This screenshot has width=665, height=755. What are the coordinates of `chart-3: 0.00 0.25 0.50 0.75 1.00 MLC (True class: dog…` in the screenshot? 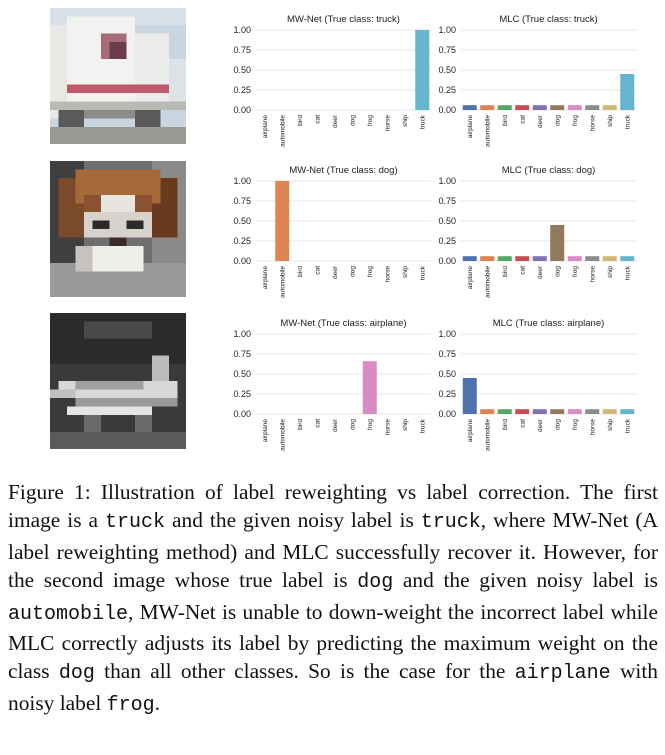 It's located at (537, 231).